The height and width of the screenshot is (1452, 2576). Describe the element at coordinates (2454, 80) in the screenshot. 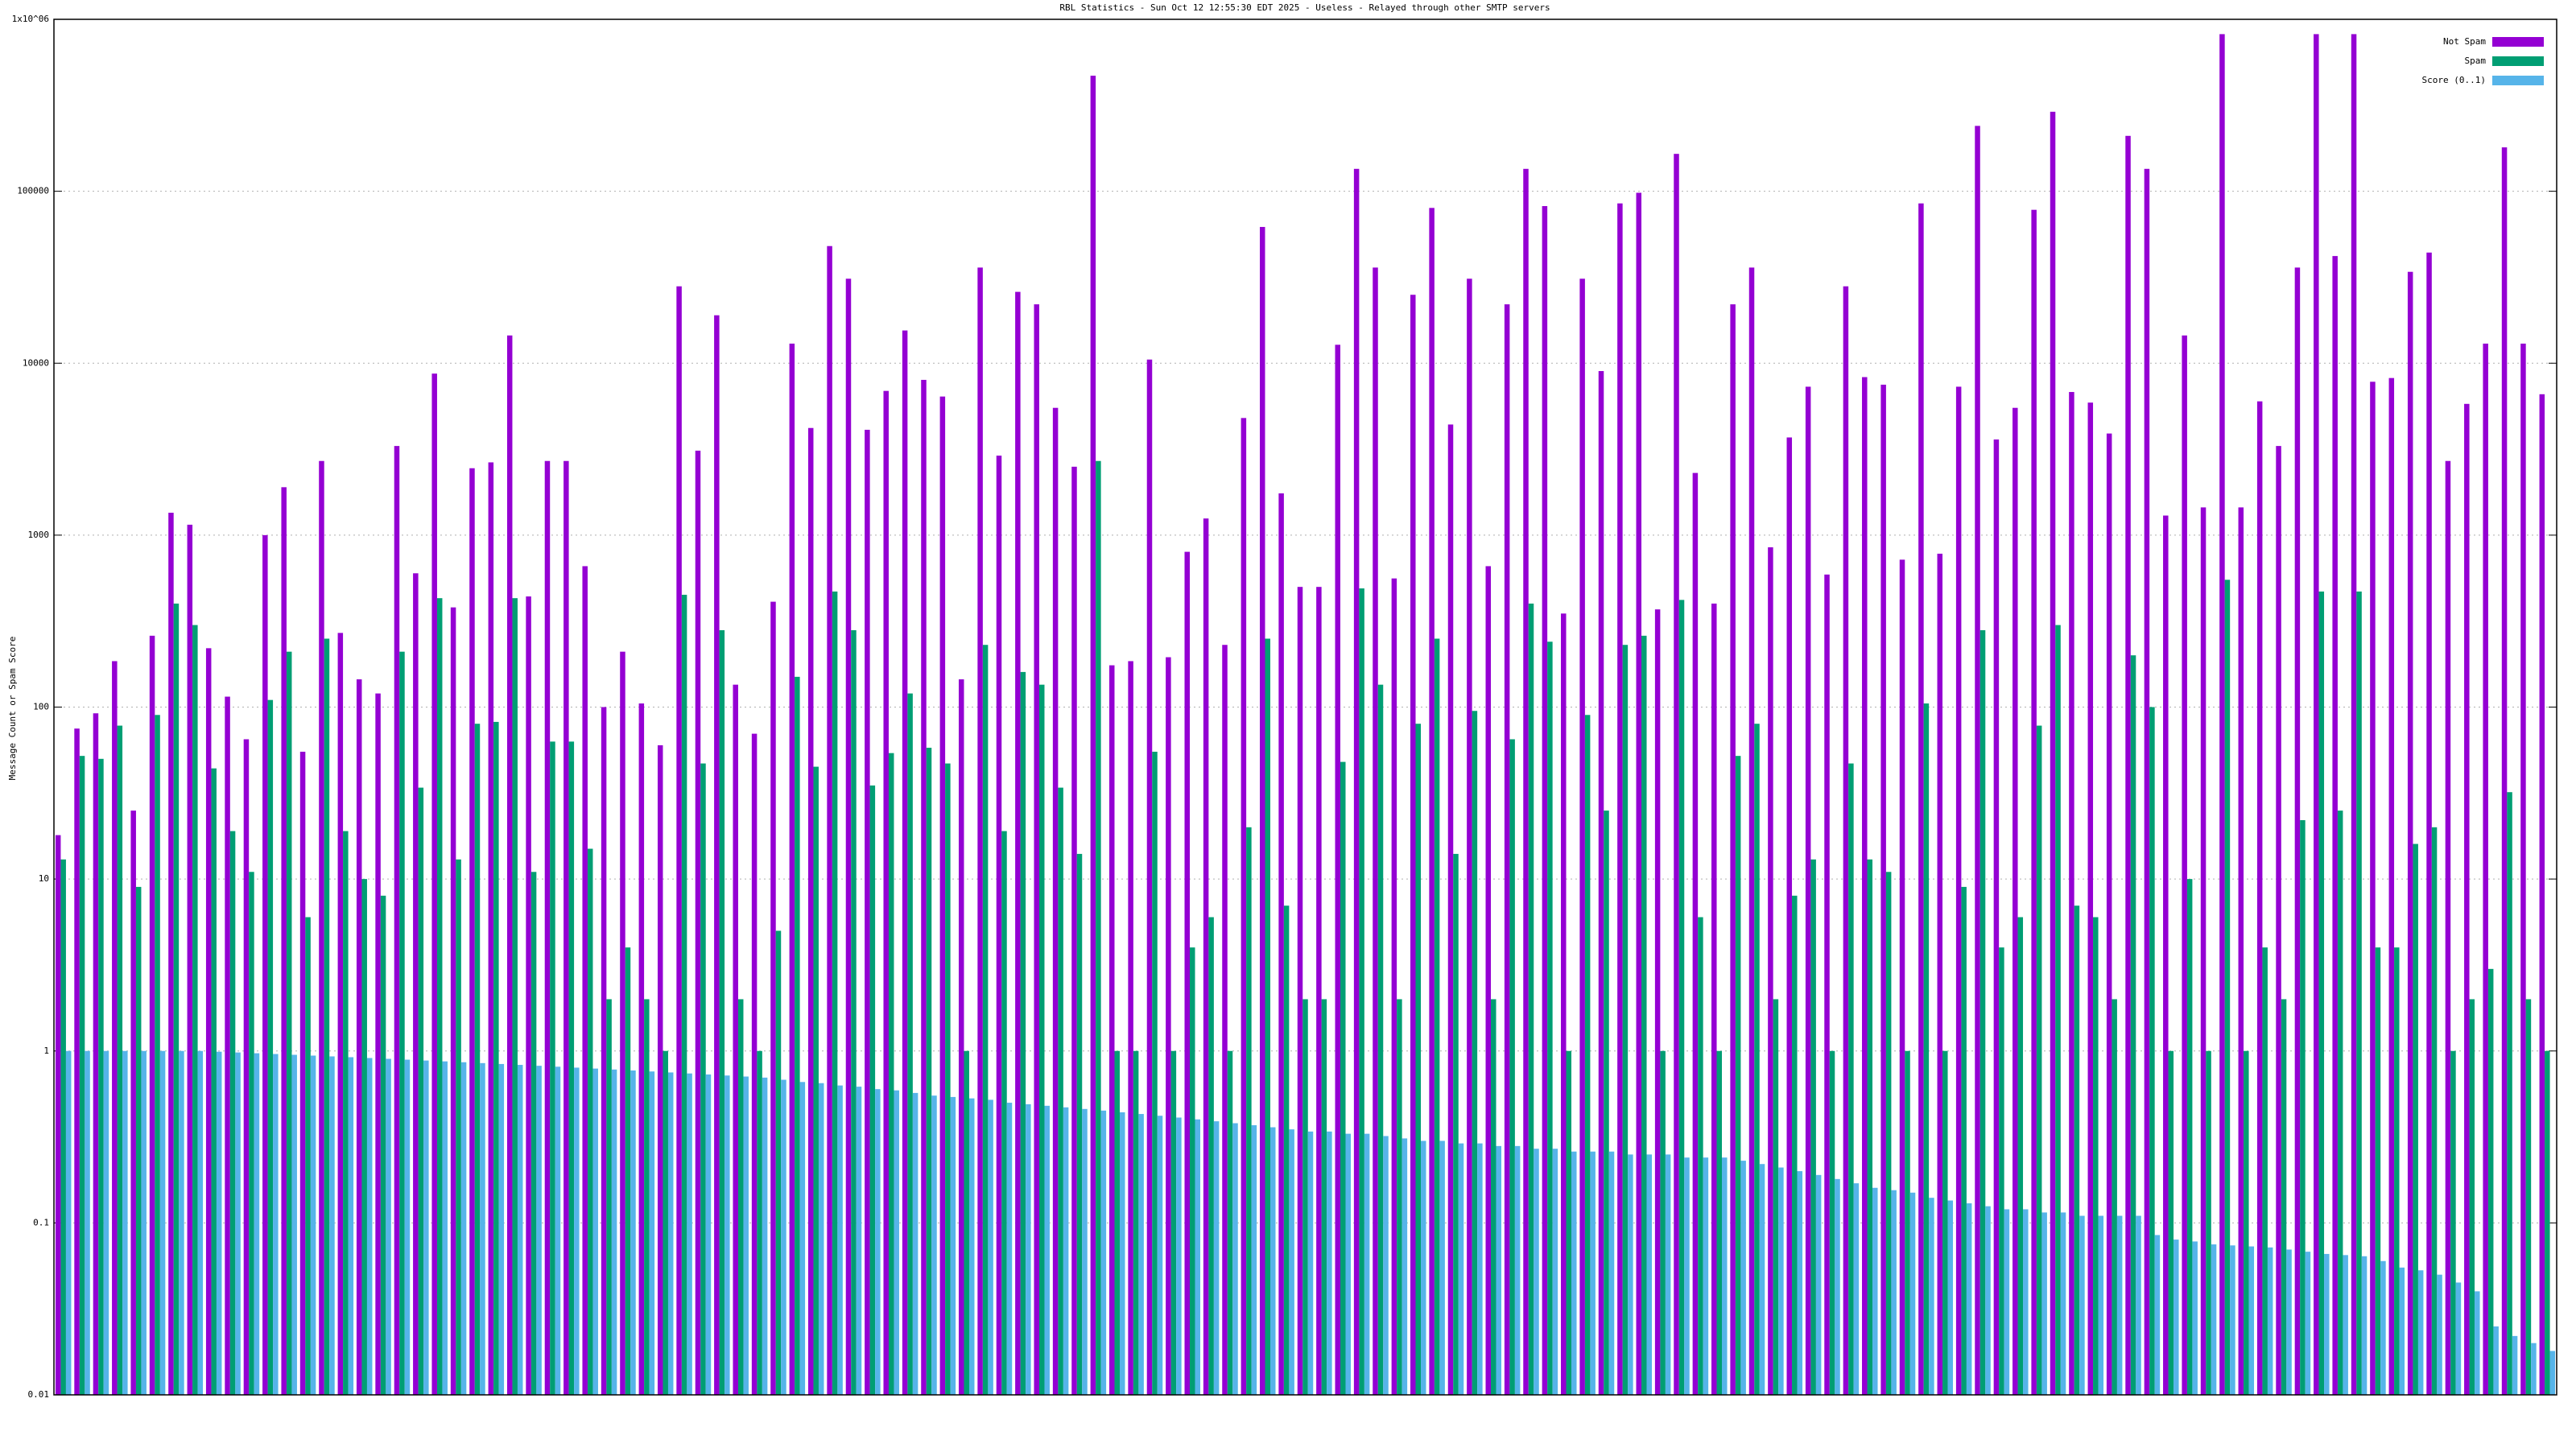

I see `legend-label: Score (0..1)` at that location.